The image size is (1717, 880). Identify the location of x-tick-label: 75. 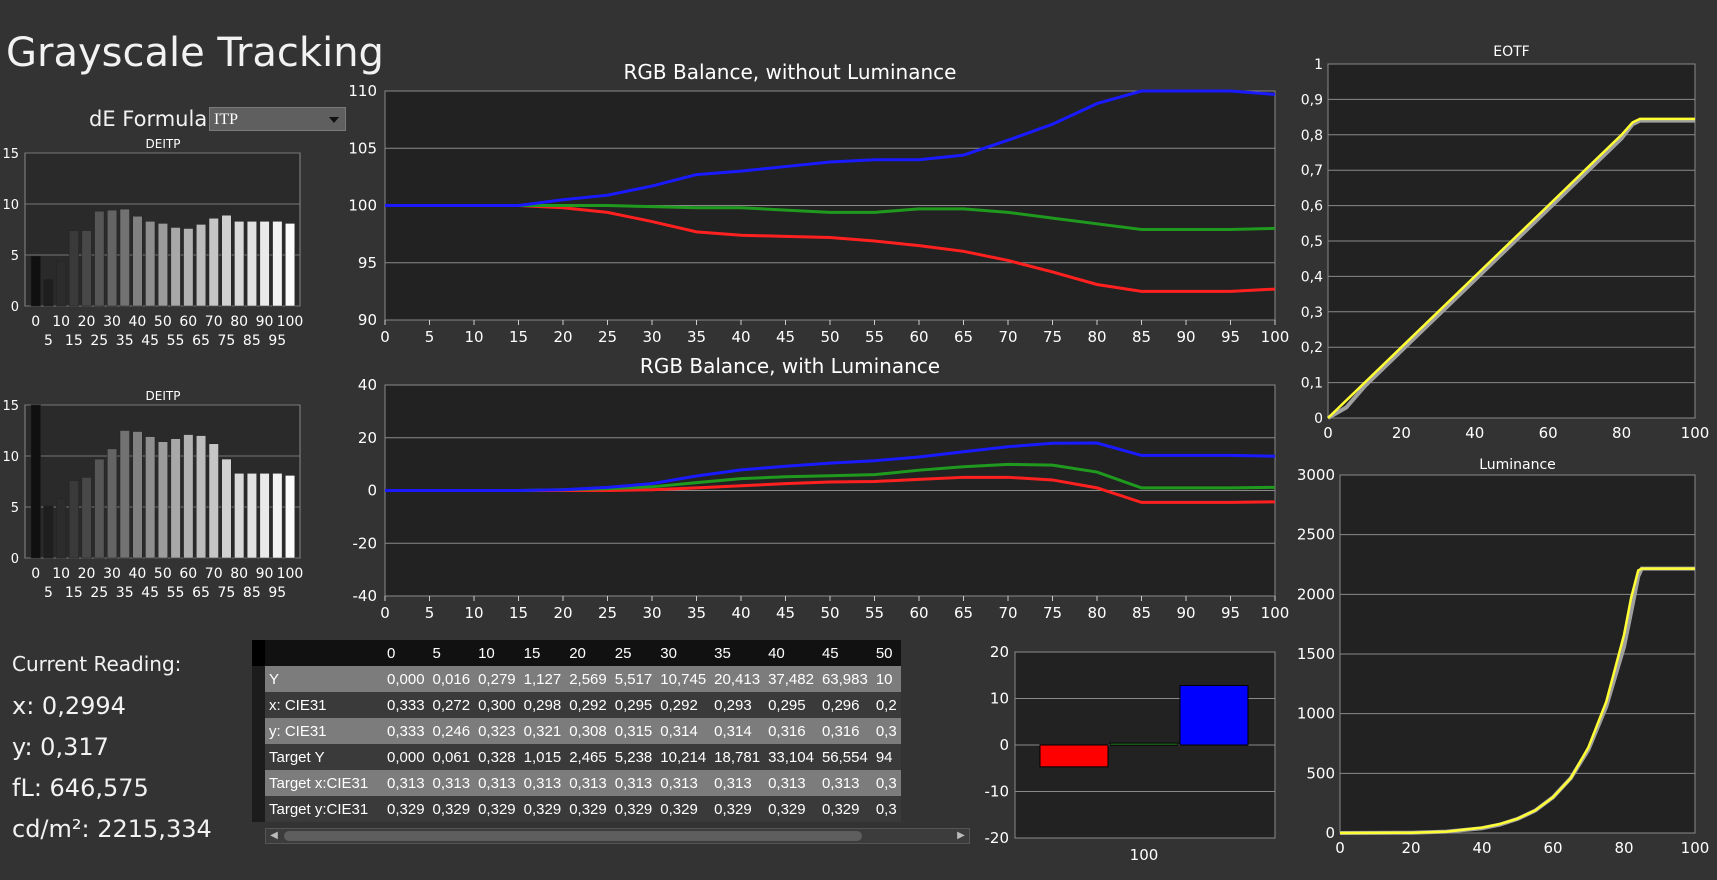
(1052, 613).